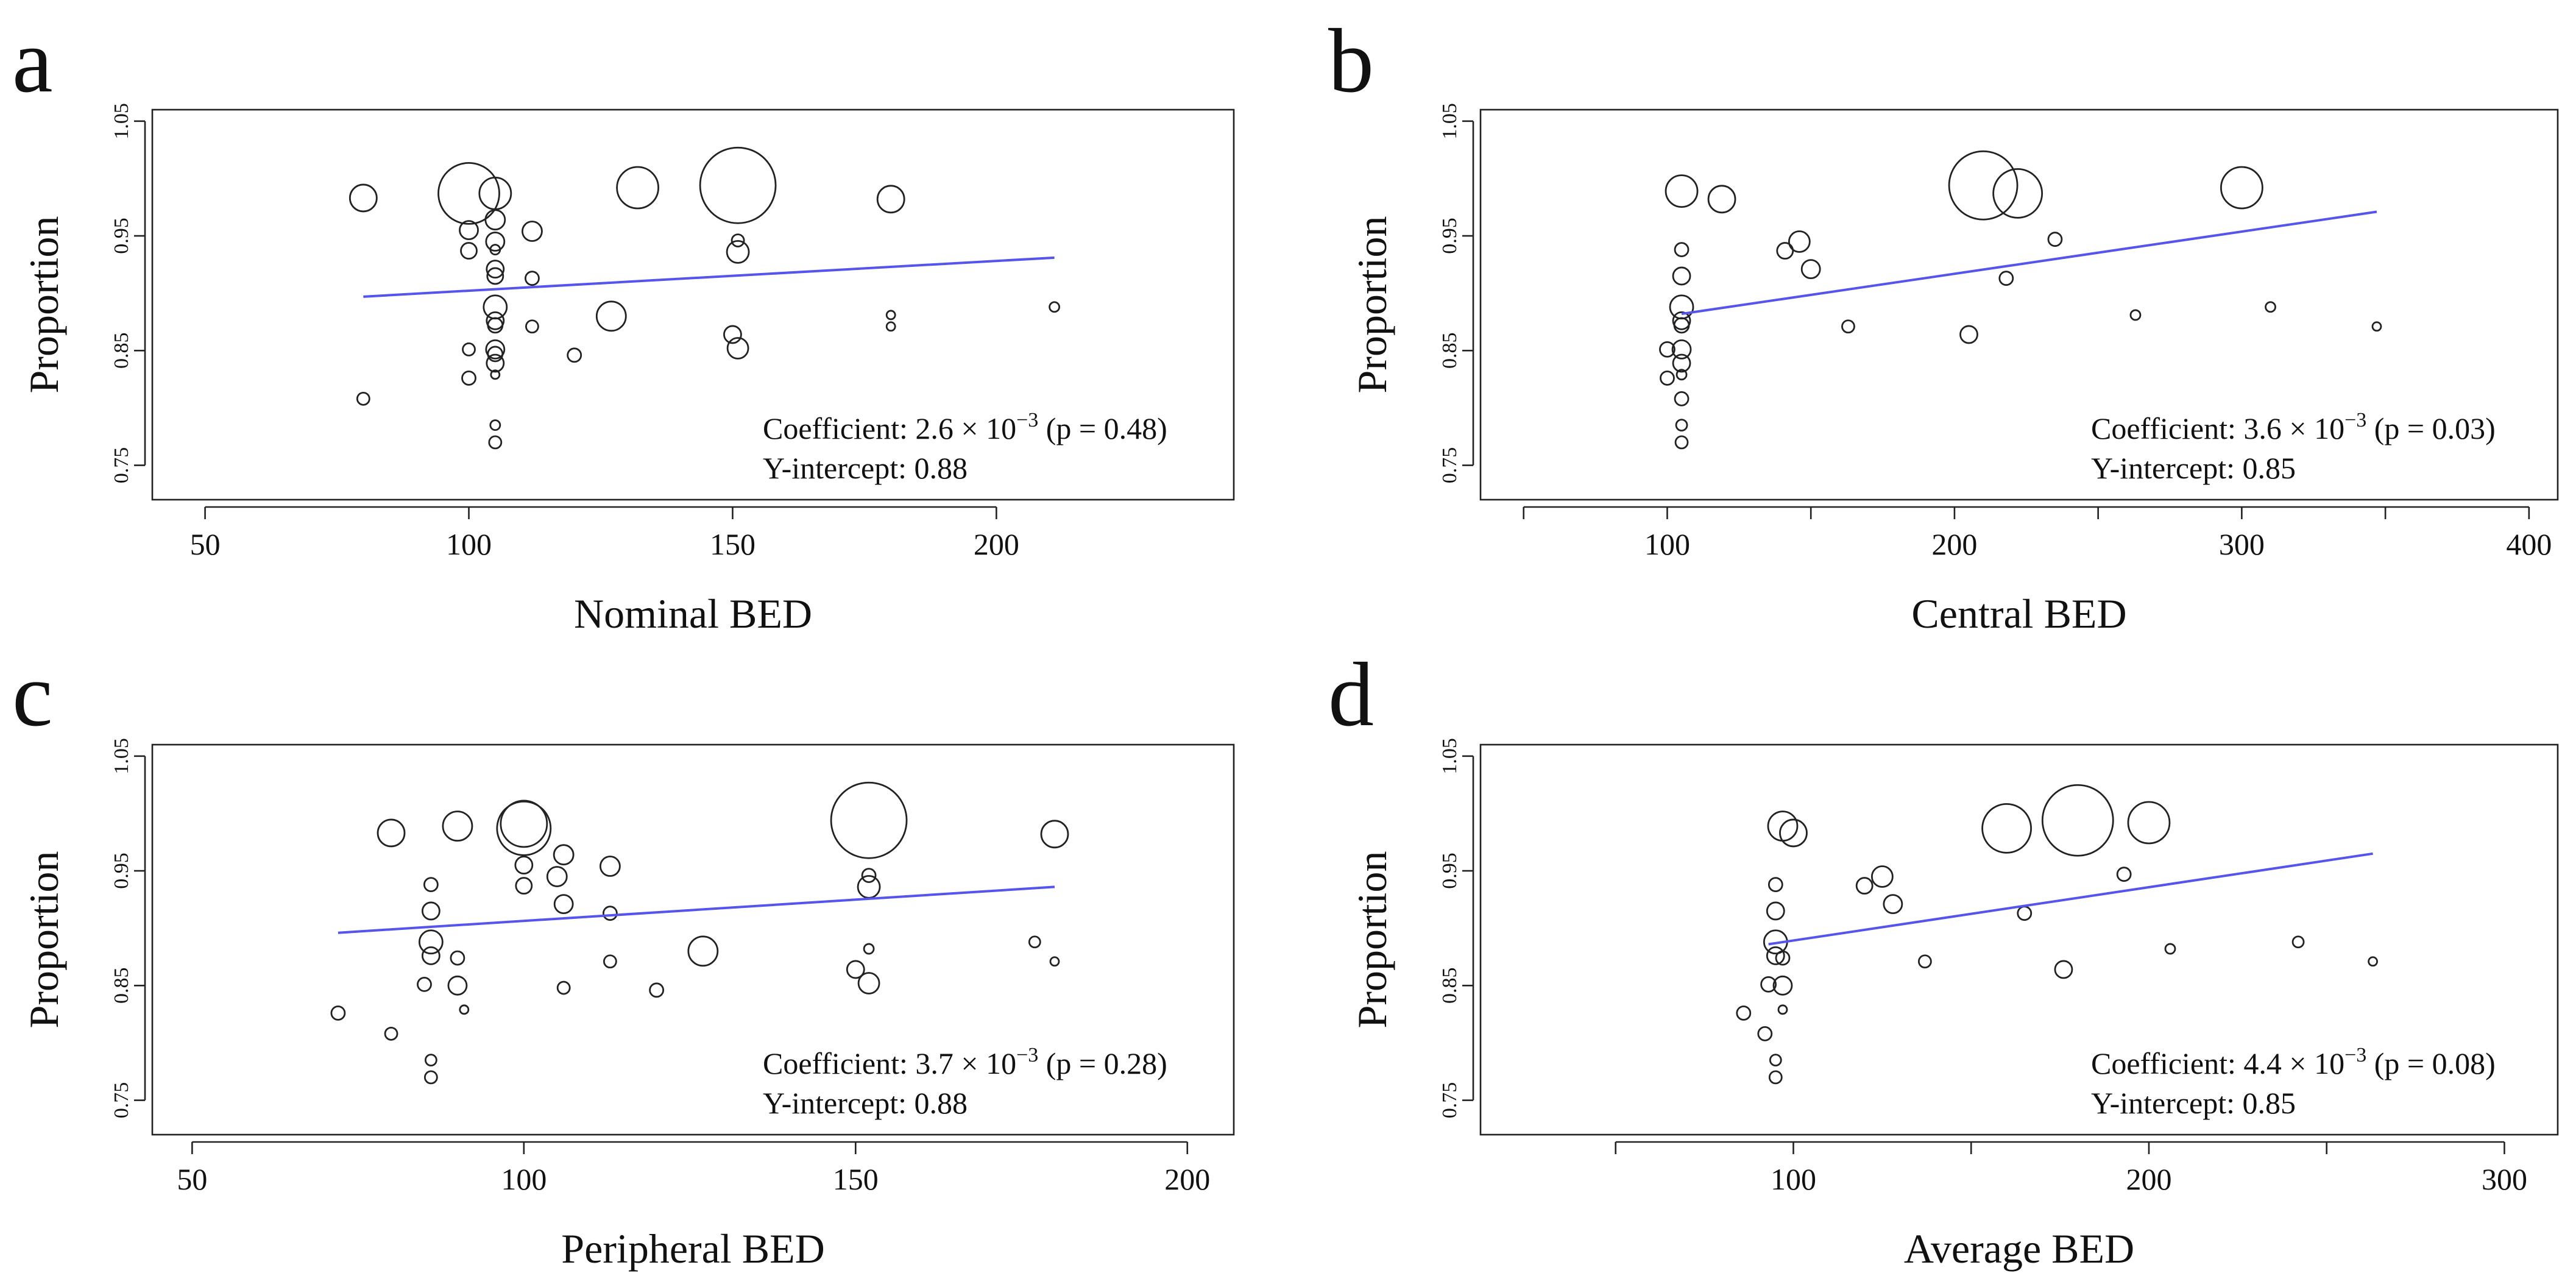 This screenshot has width=2576, height=1287. I want to click on panel-letter: c, so click(32, 694).